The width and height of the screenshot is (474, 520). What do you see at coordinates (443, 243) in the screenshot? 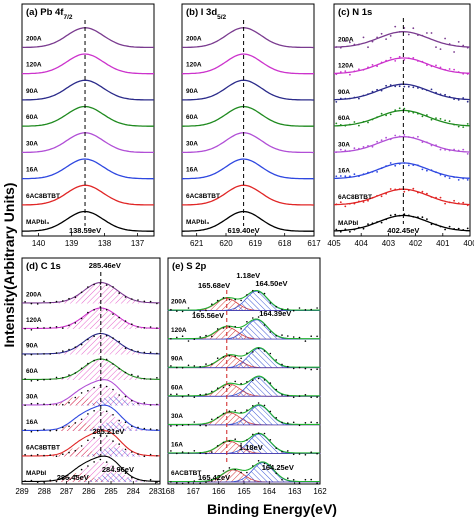
I see `x-tick-label: 401` at bounding box center [443, 243].